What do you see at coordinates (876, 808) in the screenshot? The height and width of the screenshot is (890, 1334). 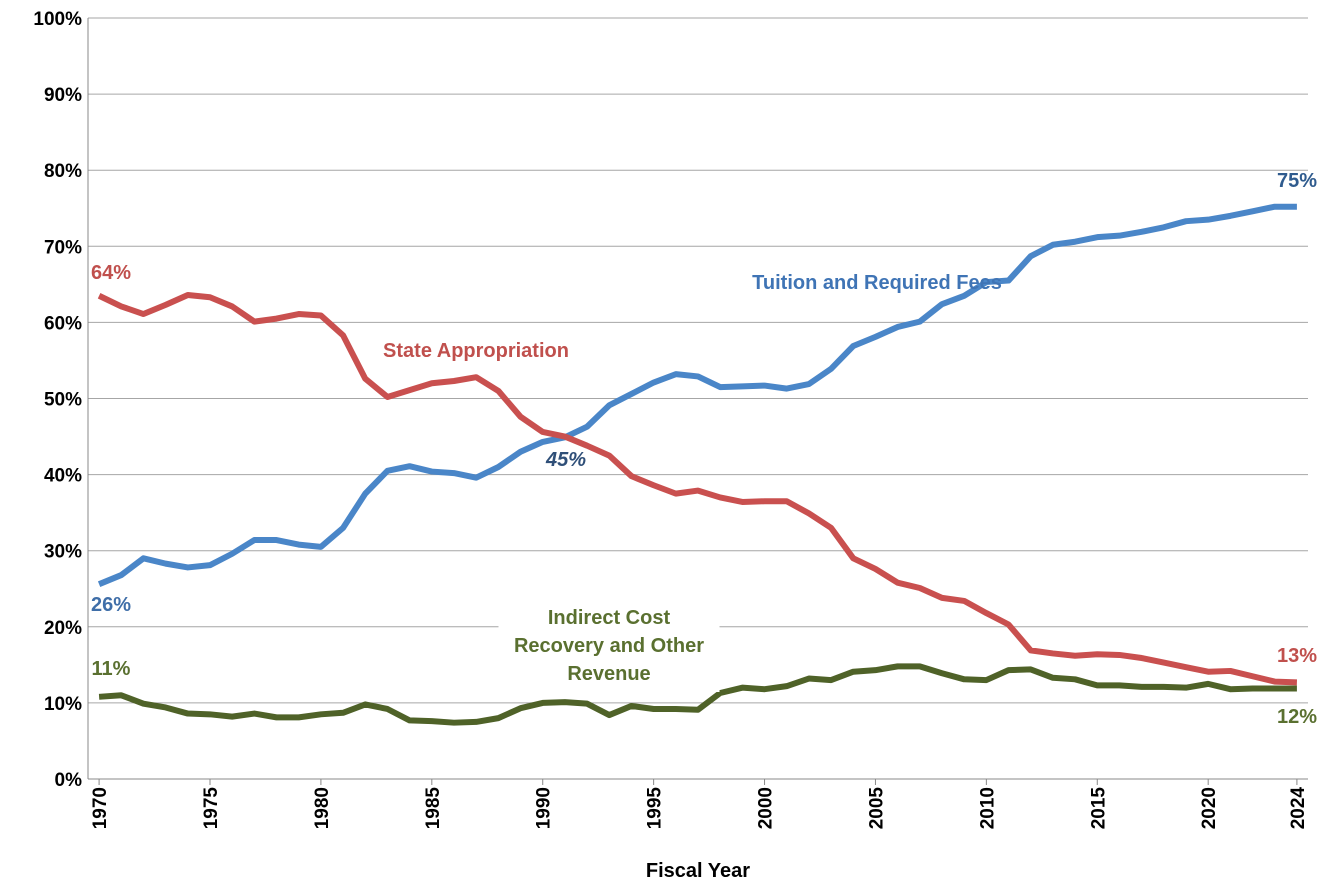 I see `x-tick-label: 2005` at bounding box center [876, 808].